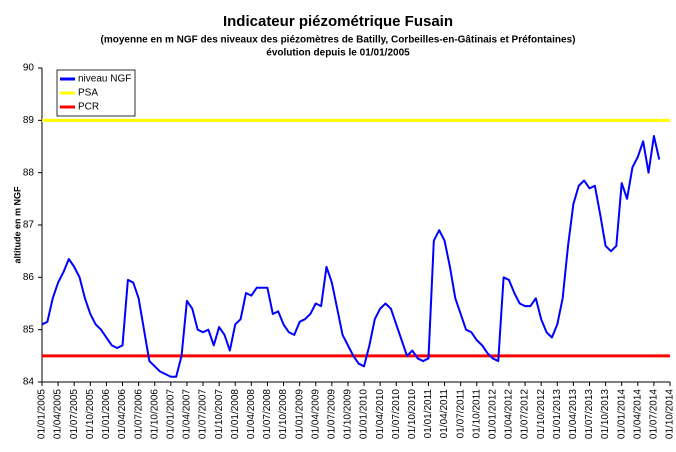  Describe the element at coordinates (541, 414) in the screenshot. I see `x-tick-label: 01/10/2012` at that location.